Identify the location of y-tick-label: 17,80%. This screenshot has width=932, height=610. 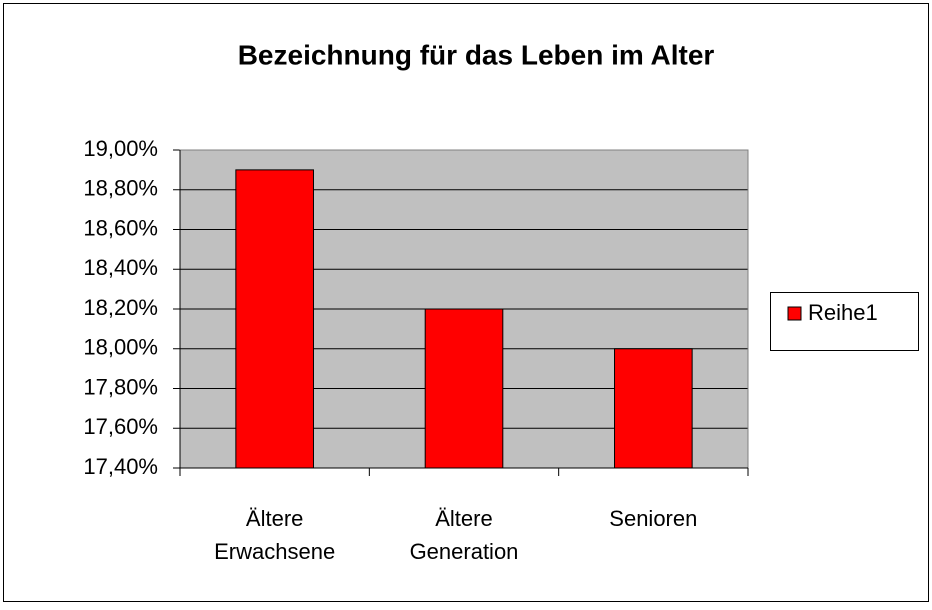
(120, 386).